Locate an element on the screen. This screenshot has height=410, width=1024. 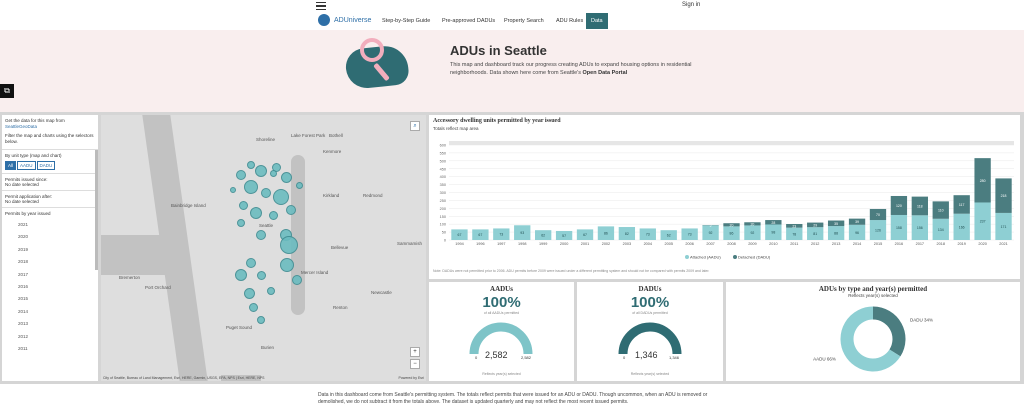
aduniverse-logo is located at coordinates (324, 20).